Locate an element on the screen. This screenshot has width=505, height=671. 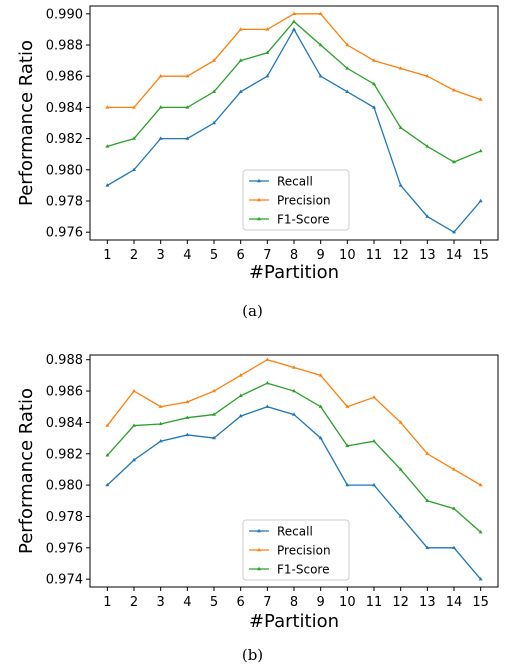
x-tick-label: 12 is located at coordinates (400, 255).